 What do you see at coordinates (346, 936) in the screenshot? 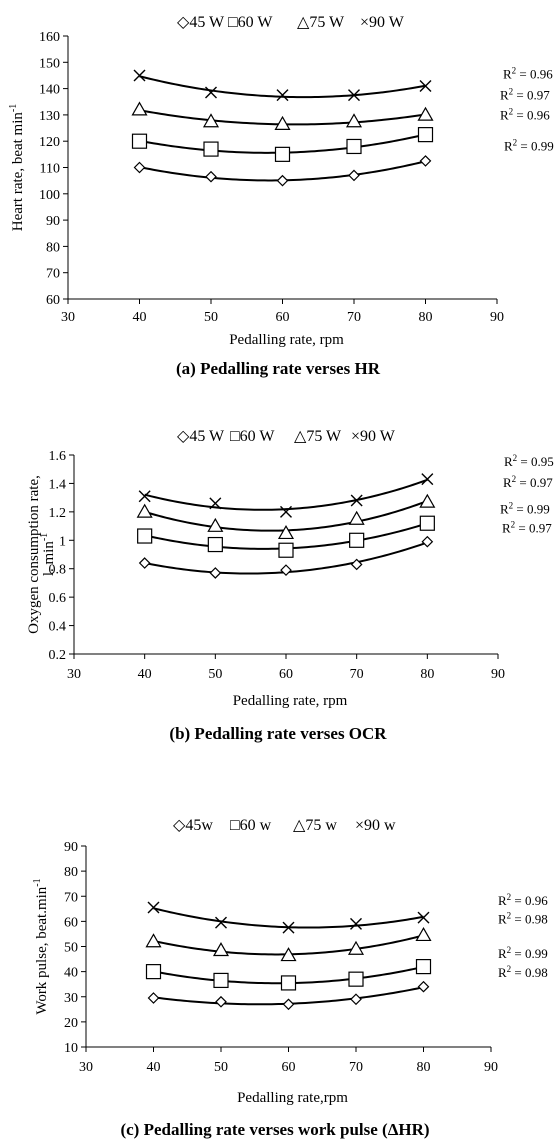
I see `series-triangle: R2 = 0.98` at bounding box center [346, 936].